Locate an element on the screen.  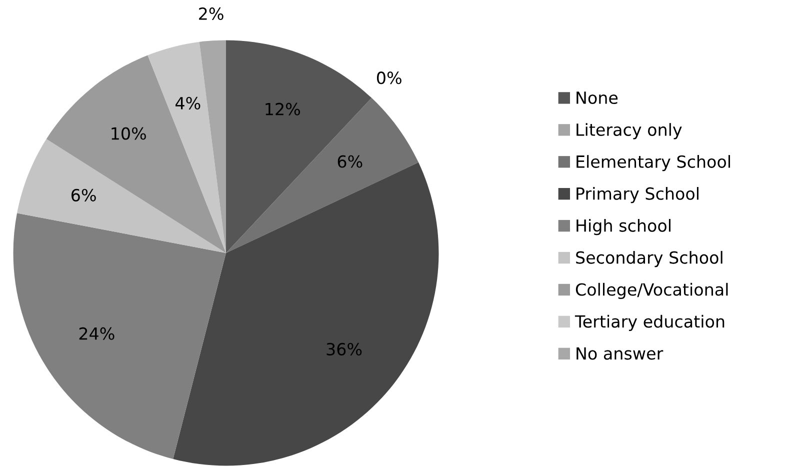
legend-label: Primary School is located at coordinates (637, 195).